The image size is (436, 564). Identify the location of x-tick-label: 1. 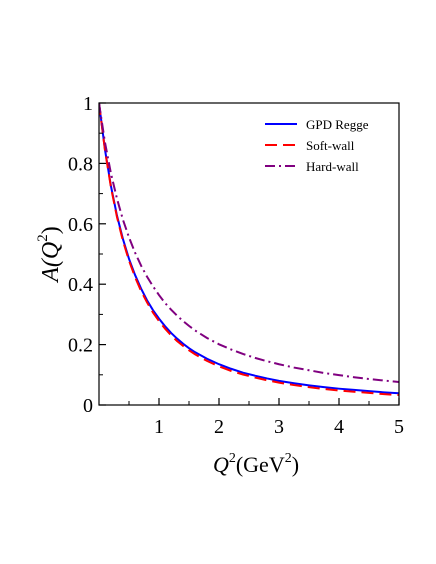
(159, 427).